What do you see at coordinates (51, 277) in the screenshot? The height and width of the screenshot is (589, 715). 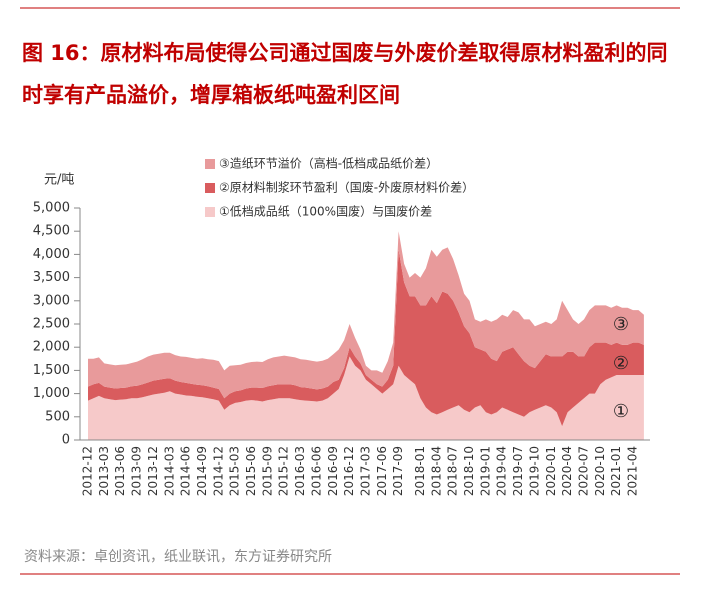 I see `y-tick-label: 3,500` at bounding box center [51, 277].